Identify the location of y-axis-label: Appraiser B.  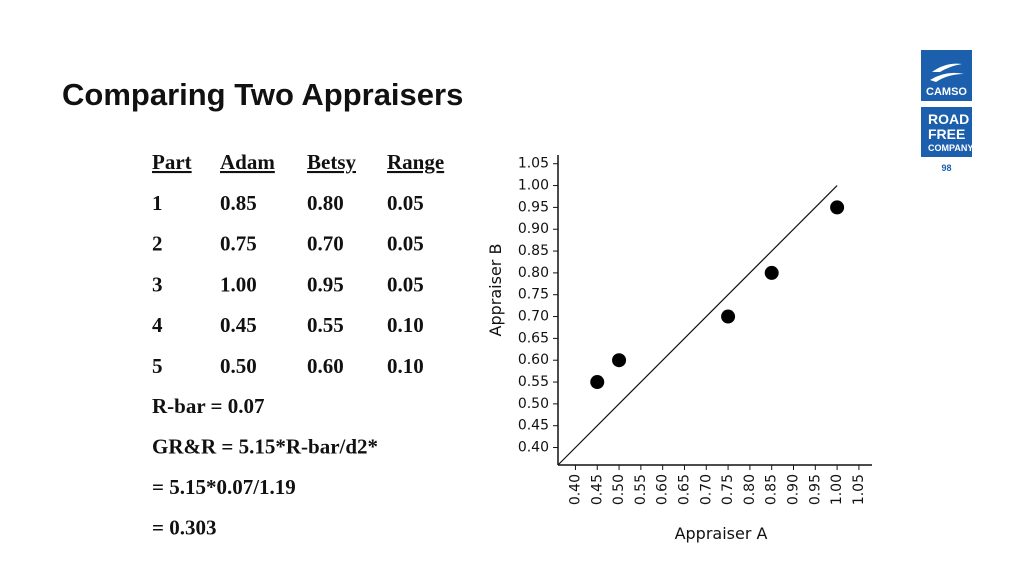
(495, 290).